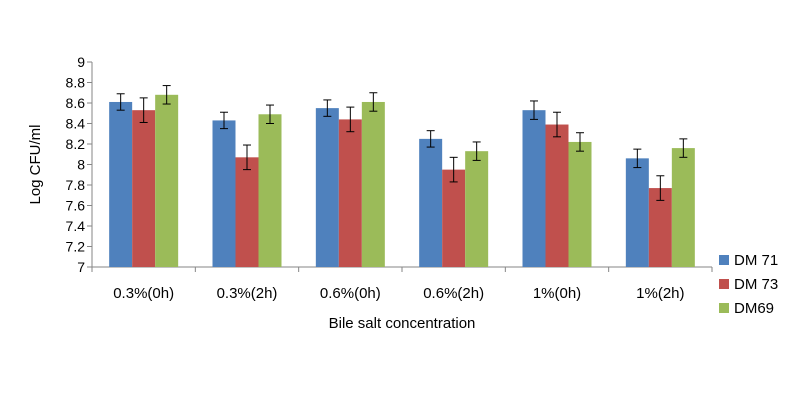  Describe the element at coordinates (76, 206) in the screenshot. I see `y-tick-label: 7.6` at that location.